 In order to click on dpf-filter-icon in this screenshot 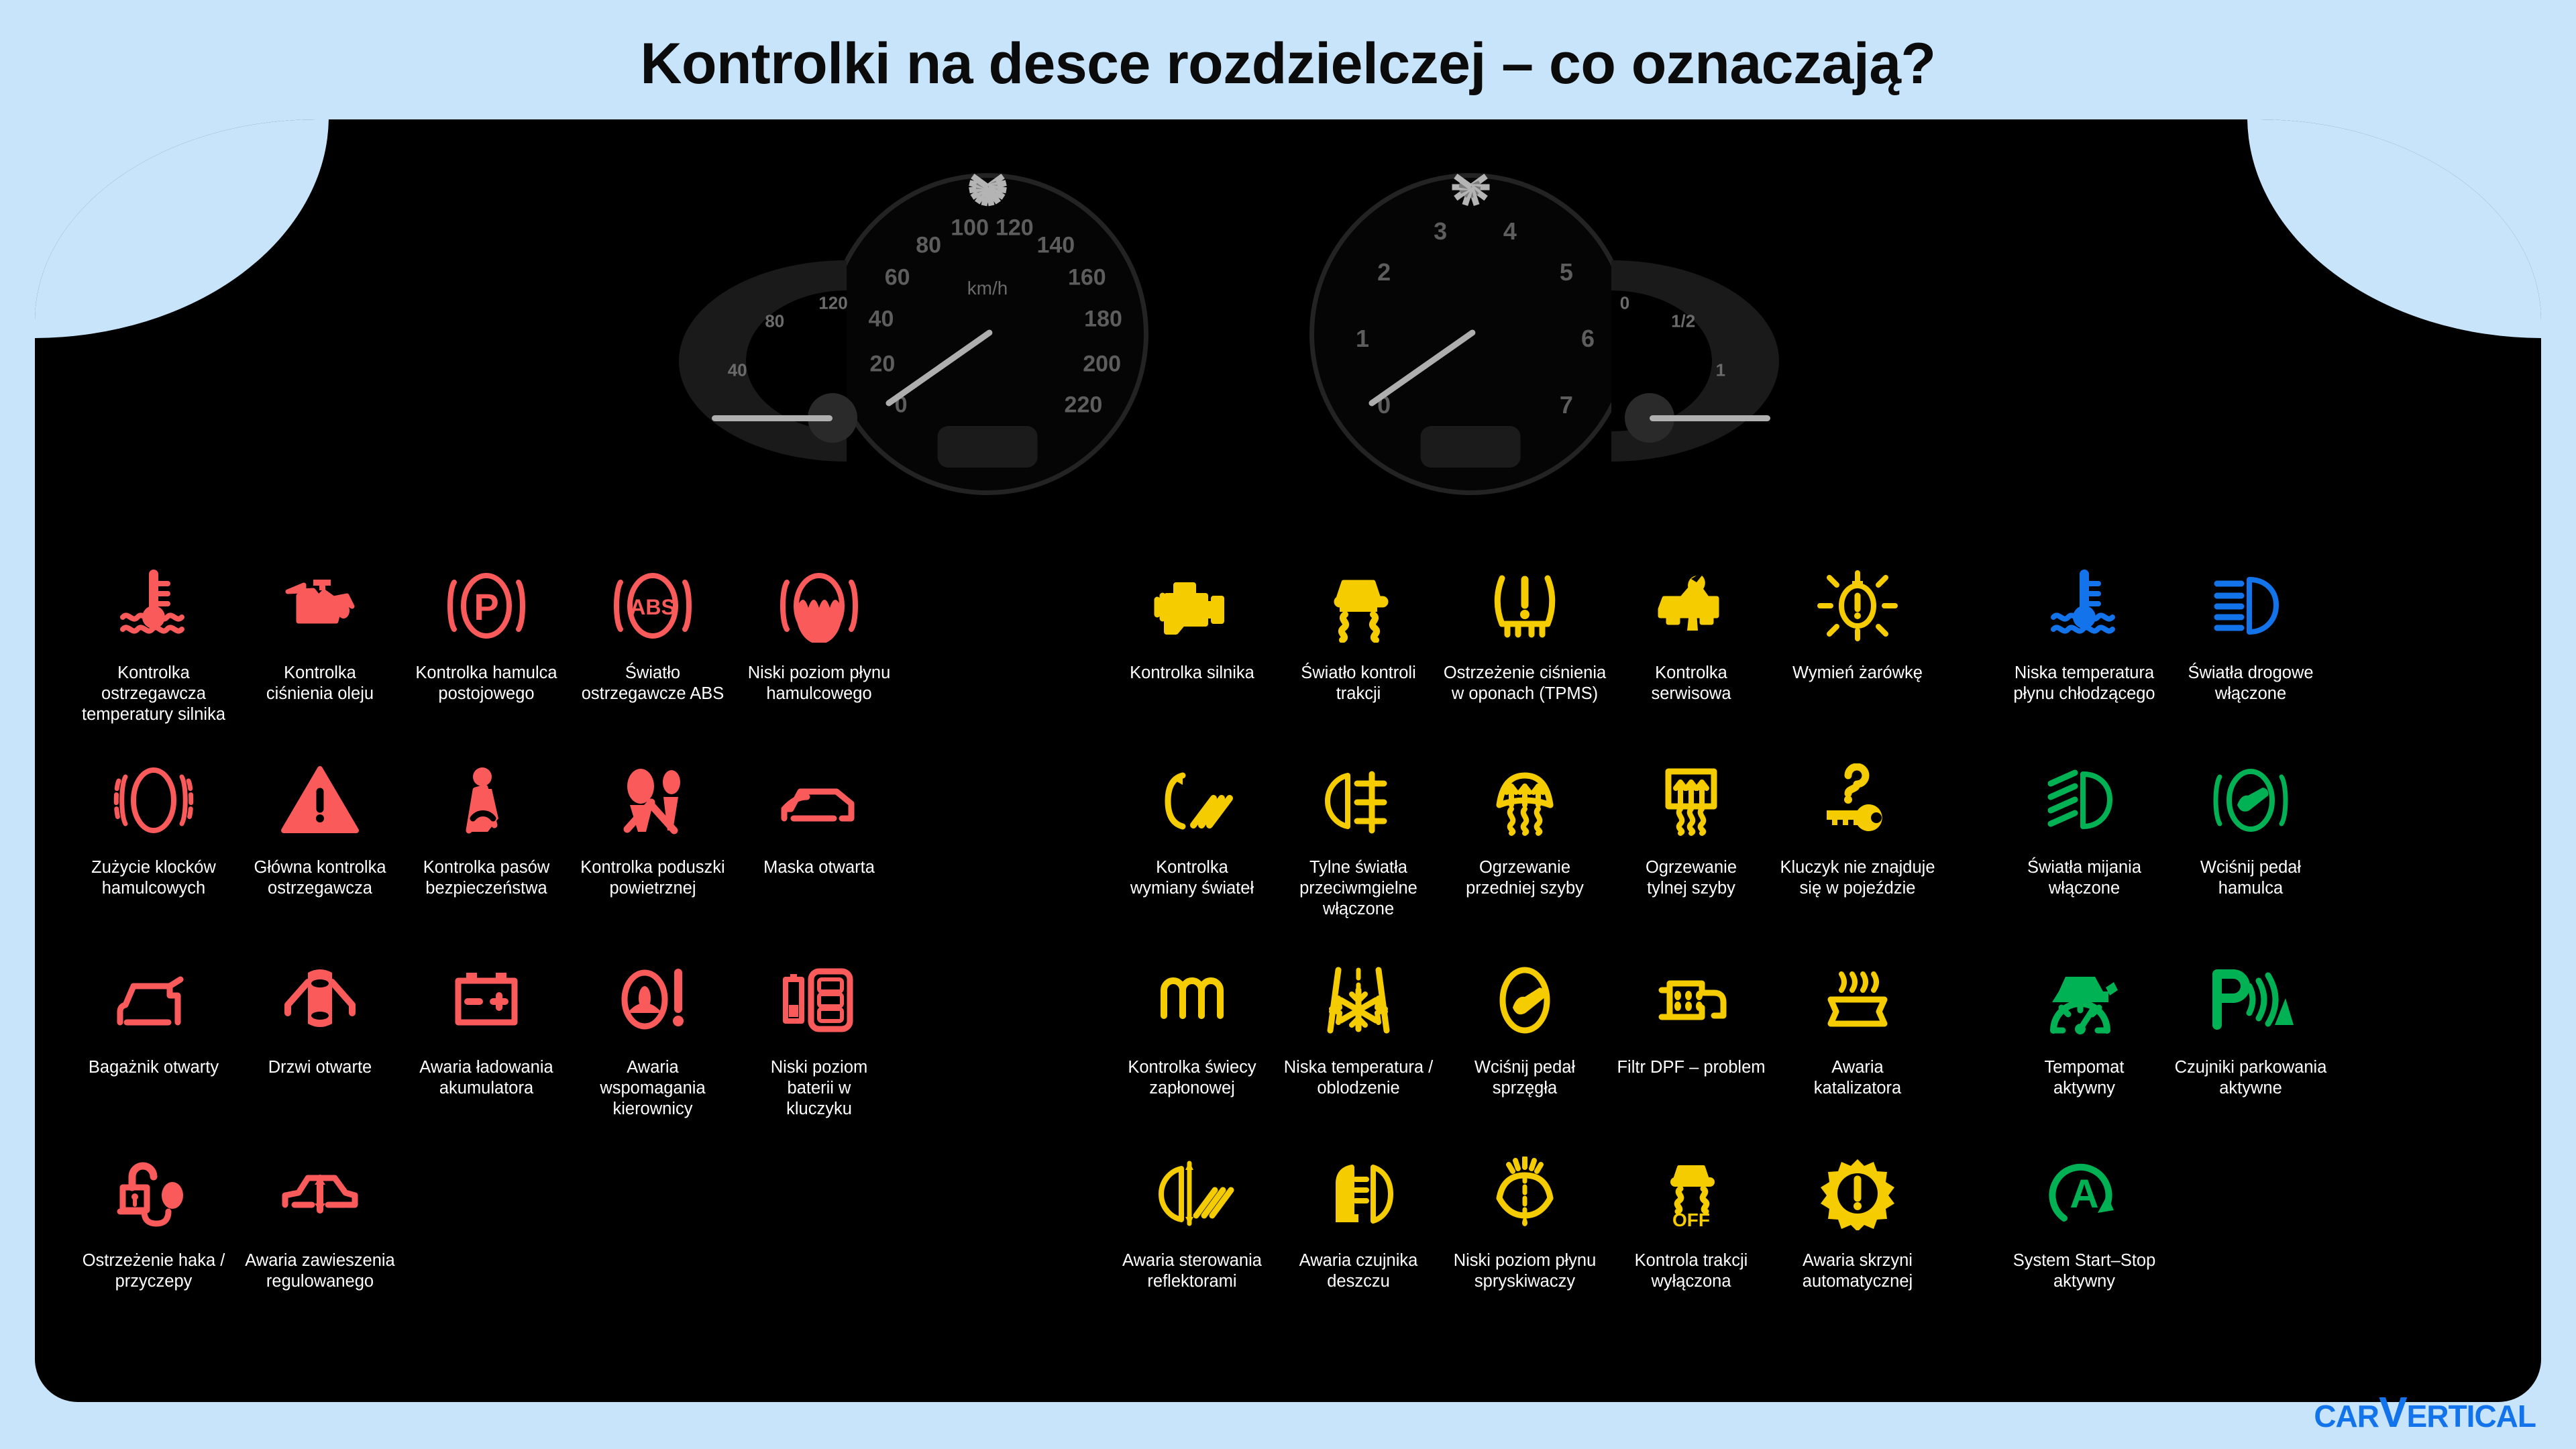, I will do `click(1691, 1000)`.